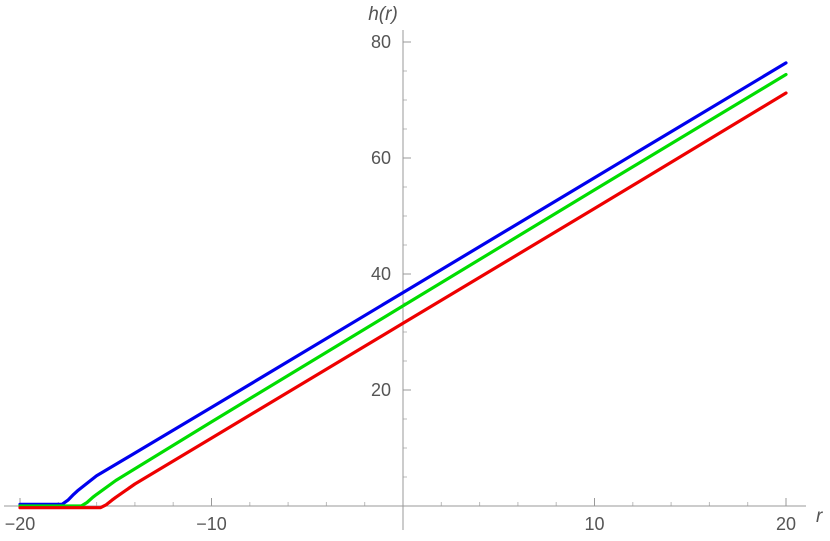 This screenshot has height=541, width=830. Describe the element at coordinates (594, 524) in the screenshot. I see `x-tick-label-10: 10` at that location.